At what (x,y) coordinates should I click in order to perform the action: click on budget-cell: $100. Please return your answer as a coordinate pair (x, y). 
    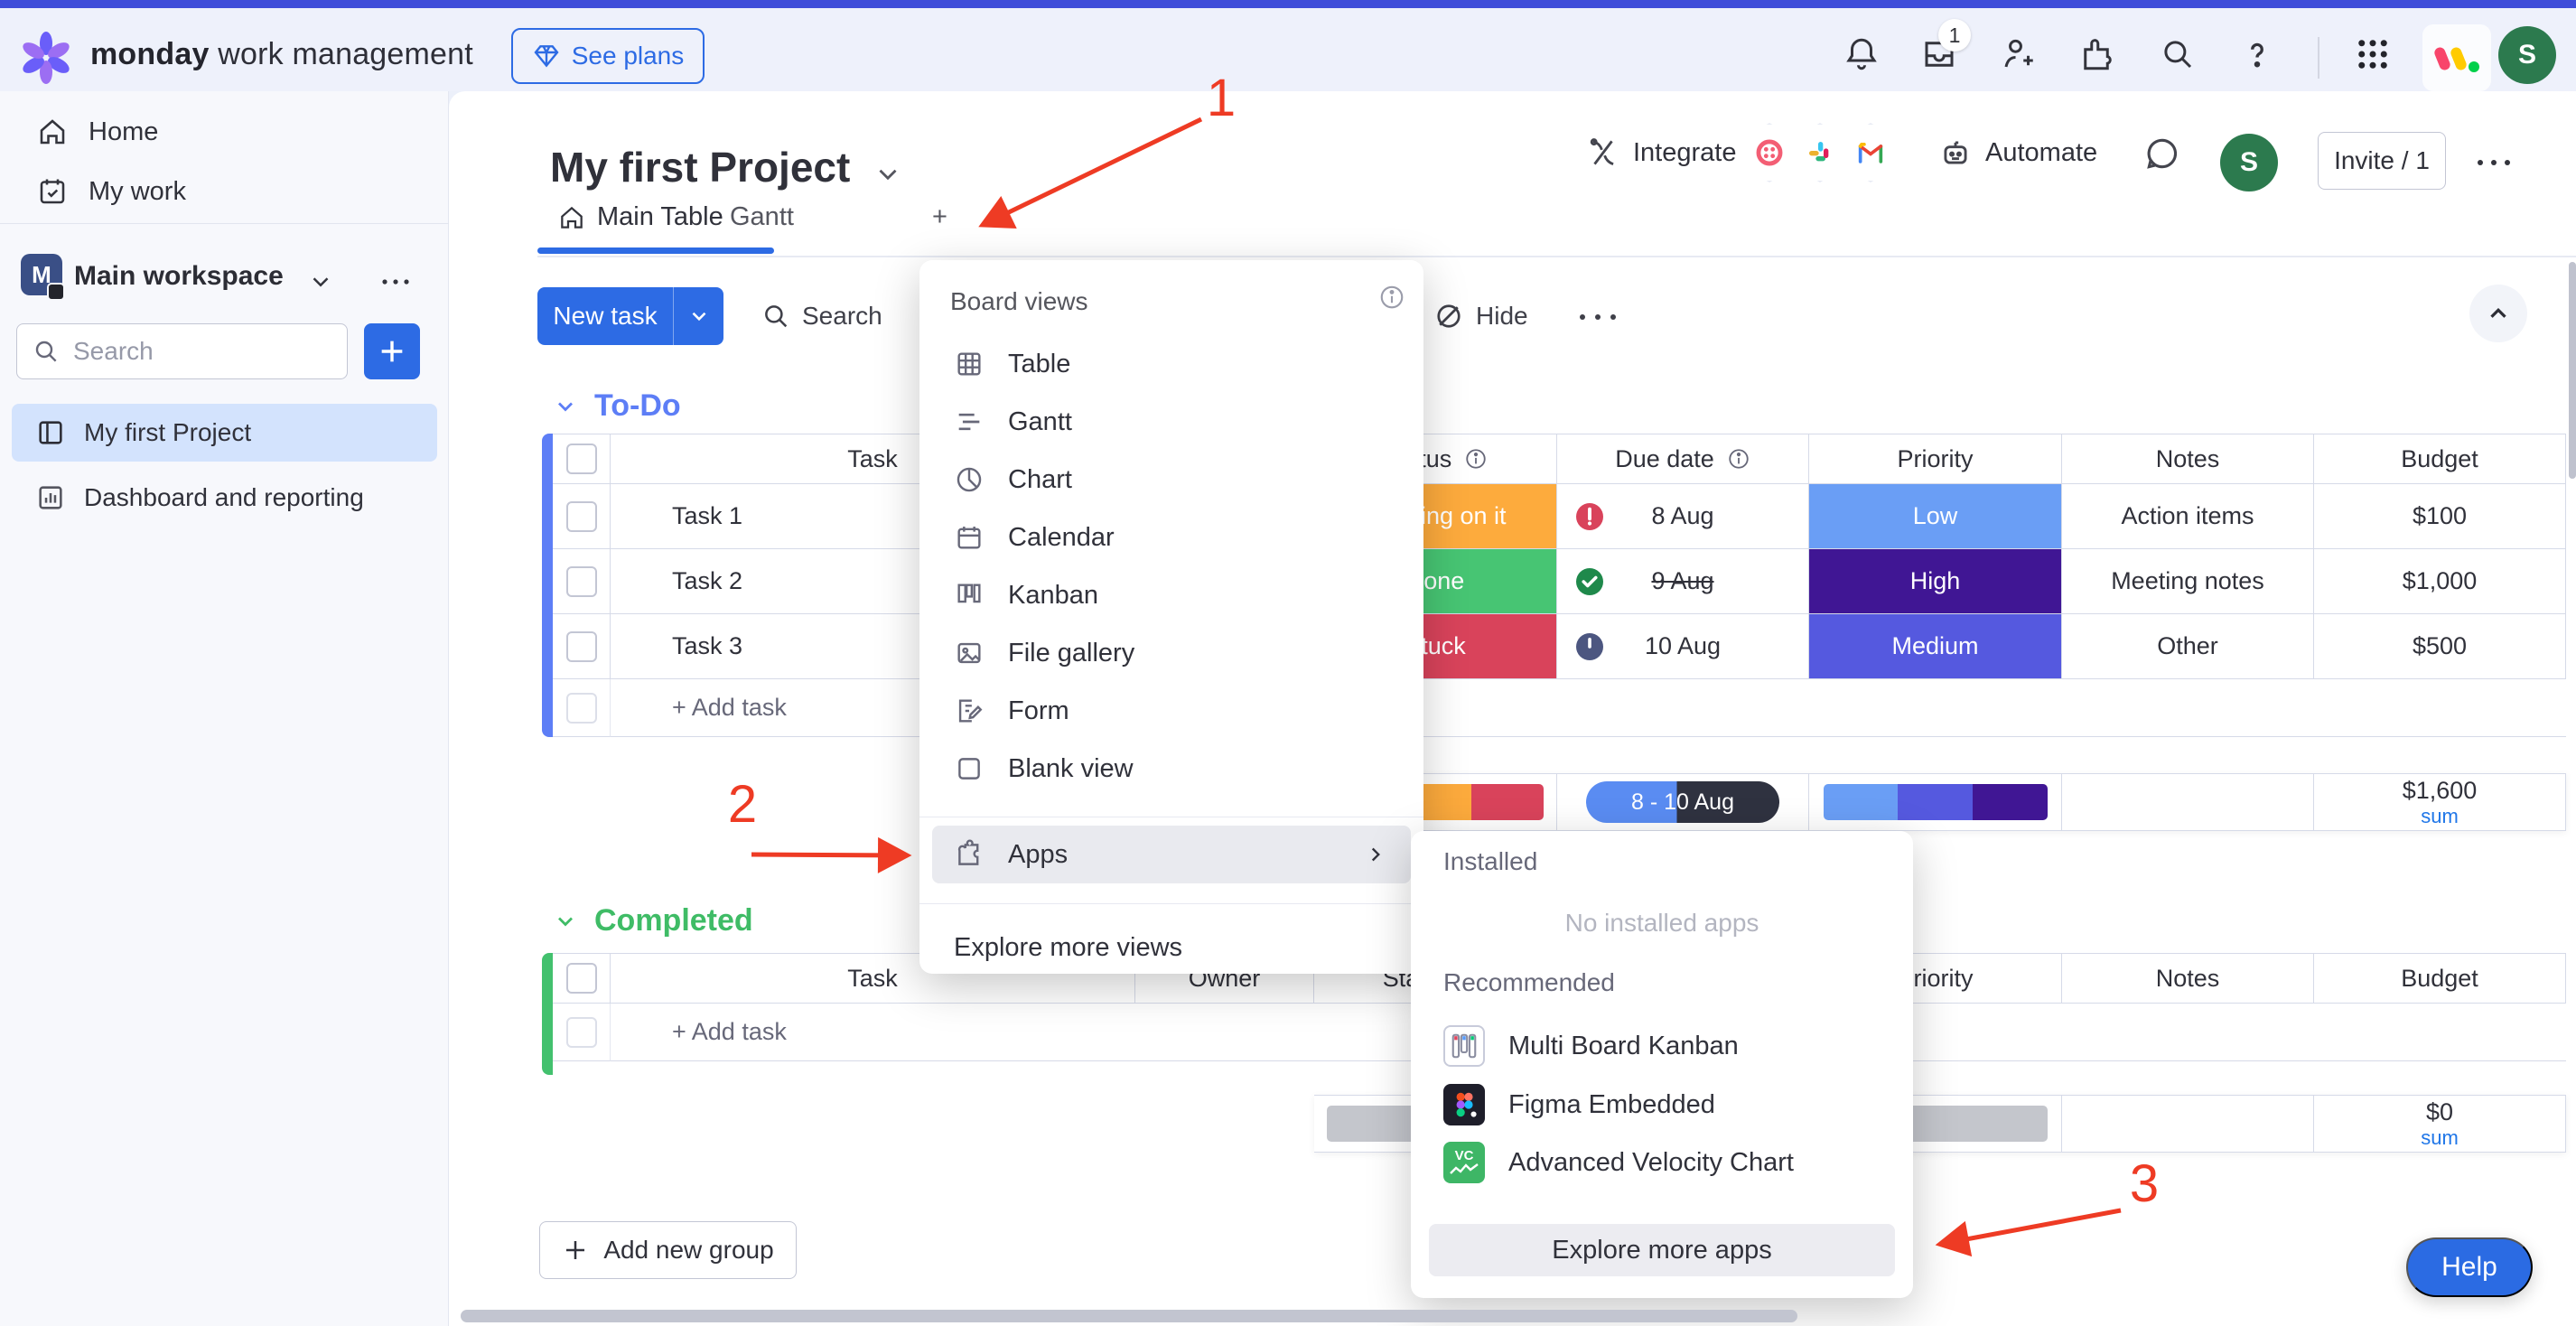
    Looking at the image, I should click on (2440, 516).